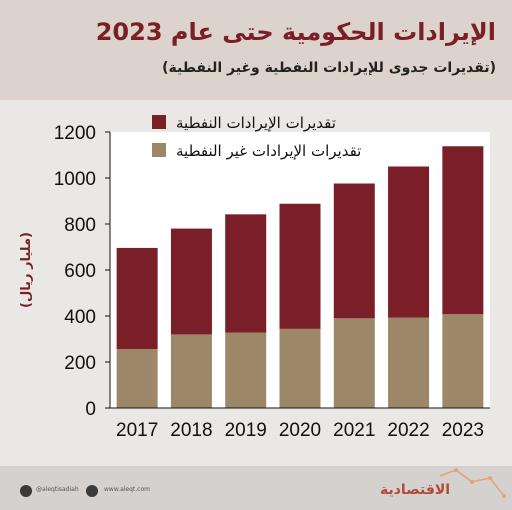 The image size is (512, 510). I want to click on bar-non-oil-2020, so click(300, 368).